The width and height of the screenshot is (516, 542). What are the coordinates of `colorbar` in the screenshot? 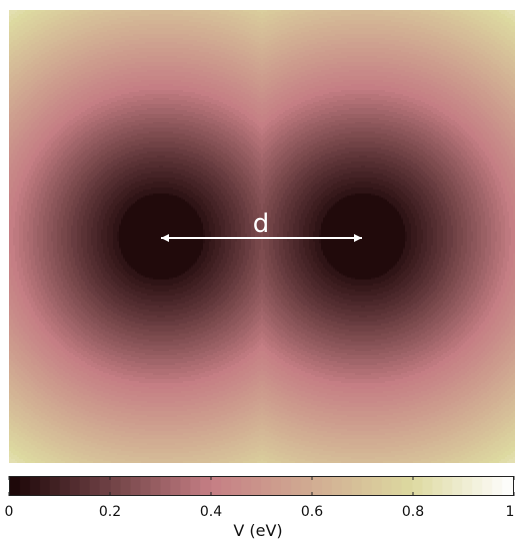 It's located at (261, 486).